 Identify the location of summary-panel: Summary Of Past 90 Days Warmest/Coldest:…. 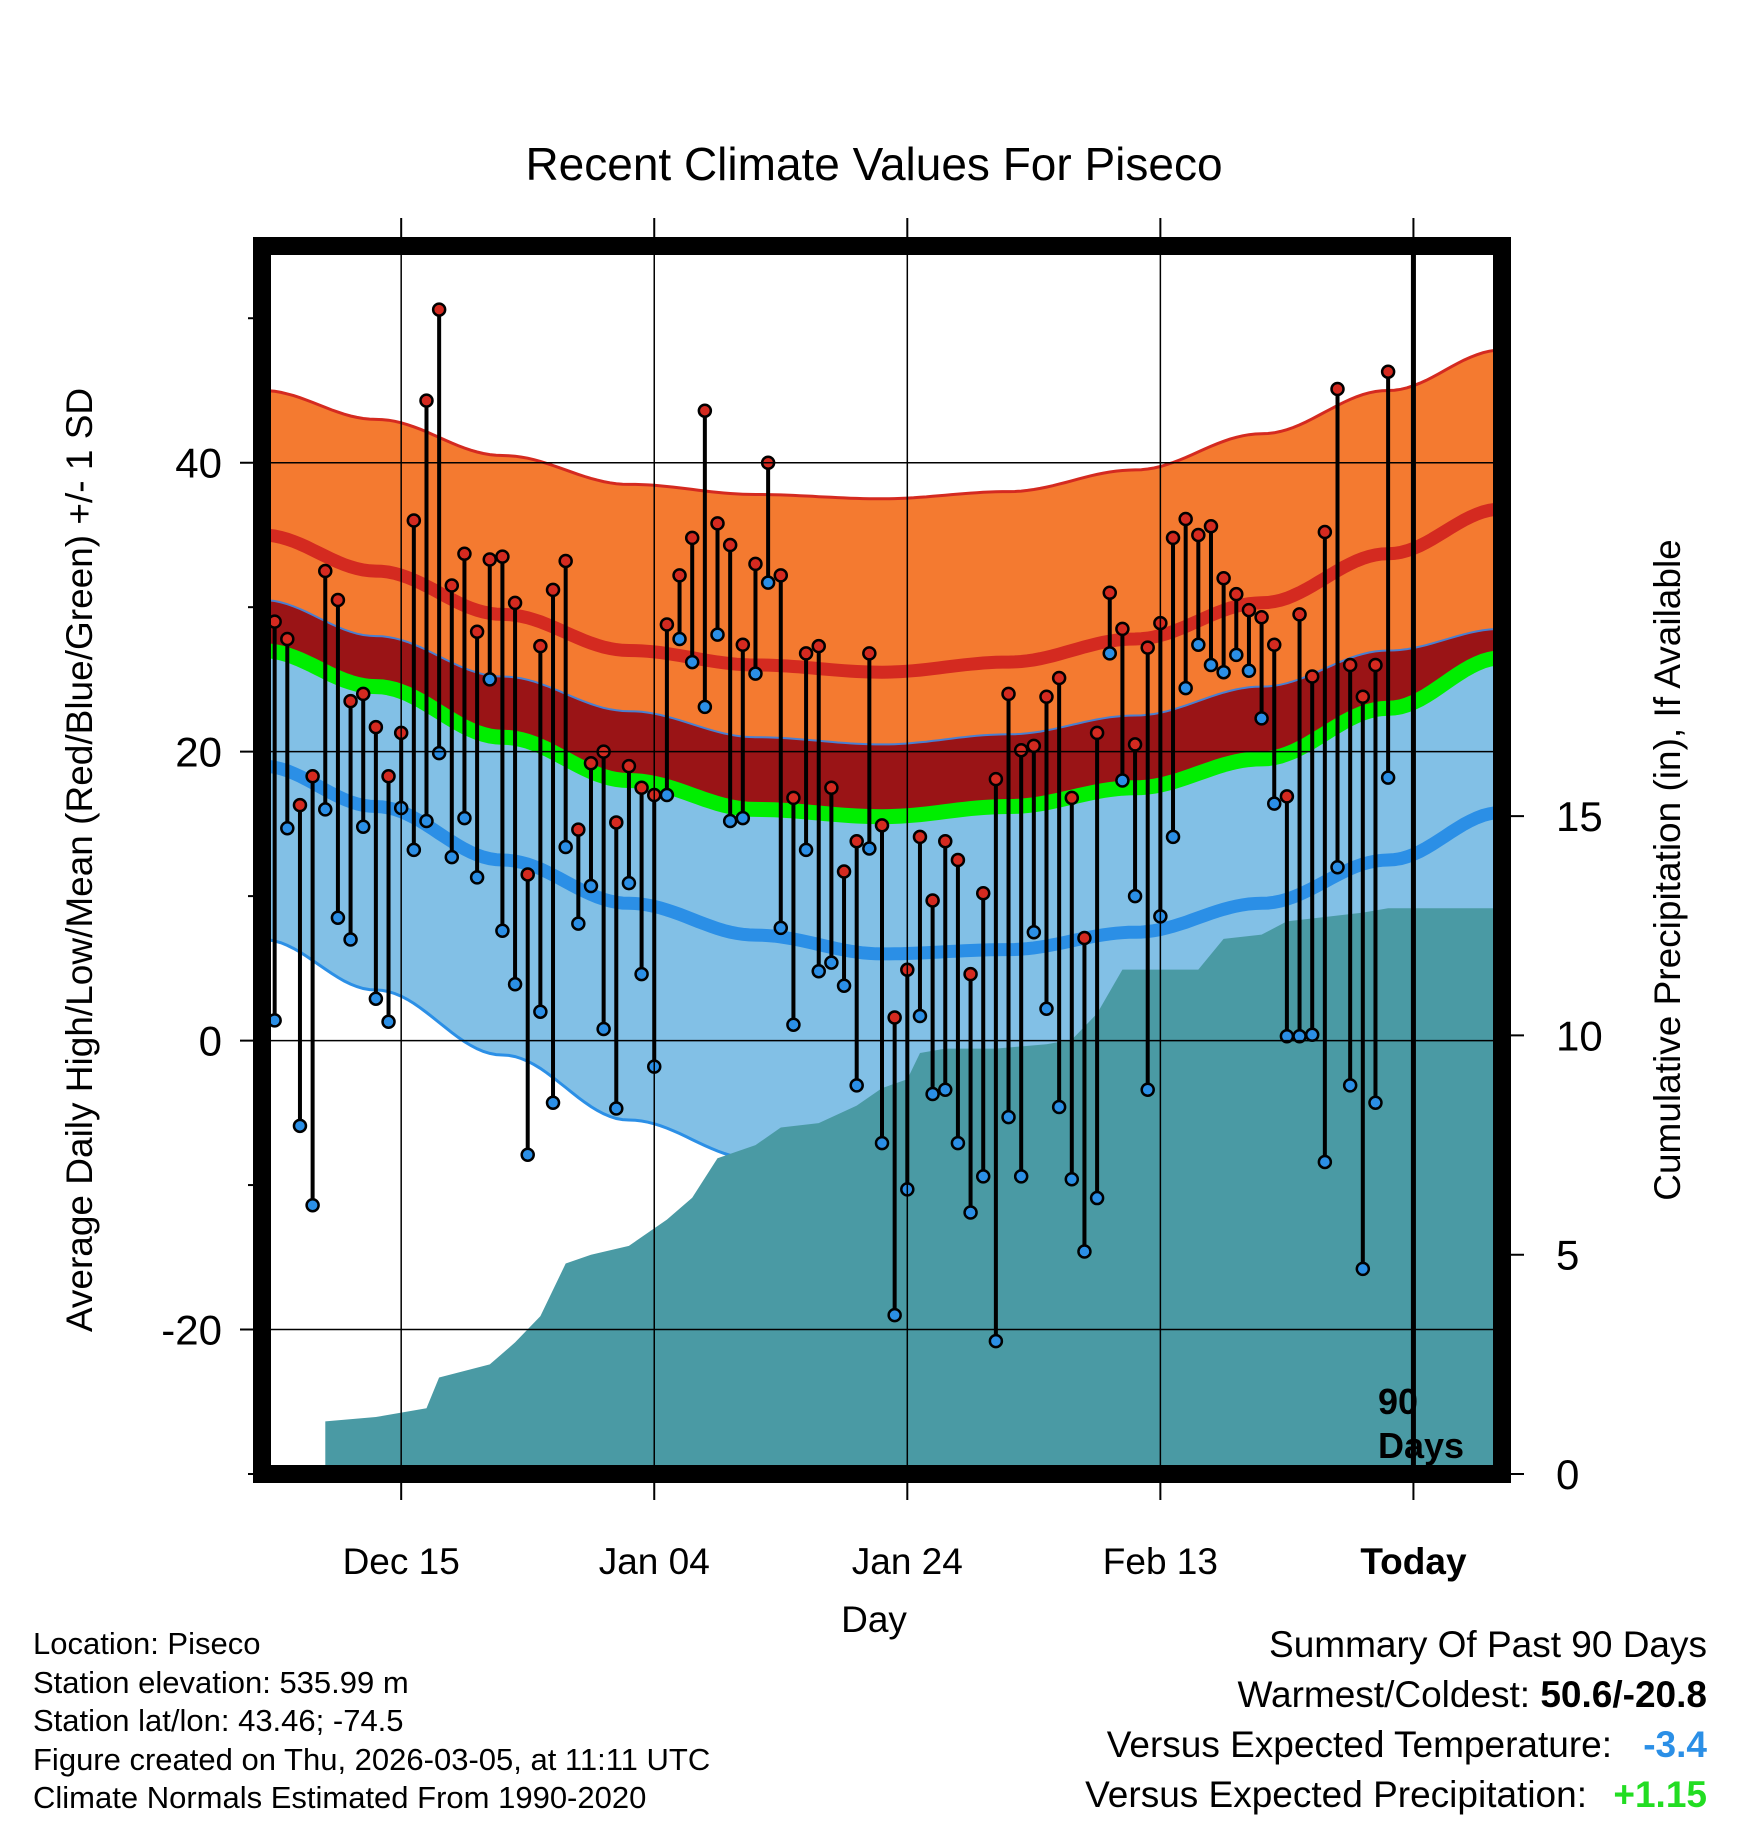
(1396, 1720).